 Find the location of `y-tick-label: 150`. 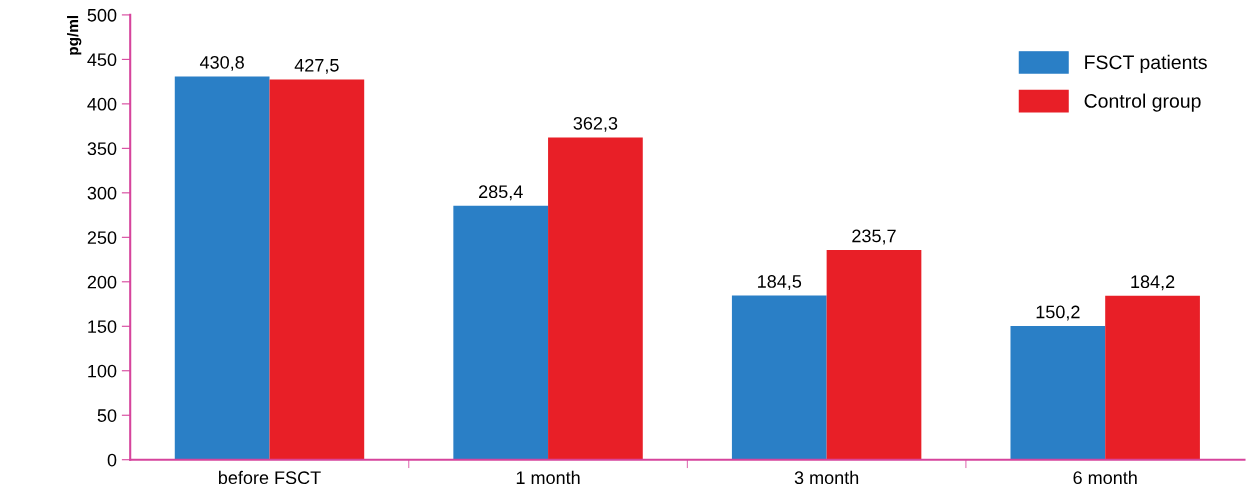

y-tick-label: 150 is located at coordinates (102, 326).